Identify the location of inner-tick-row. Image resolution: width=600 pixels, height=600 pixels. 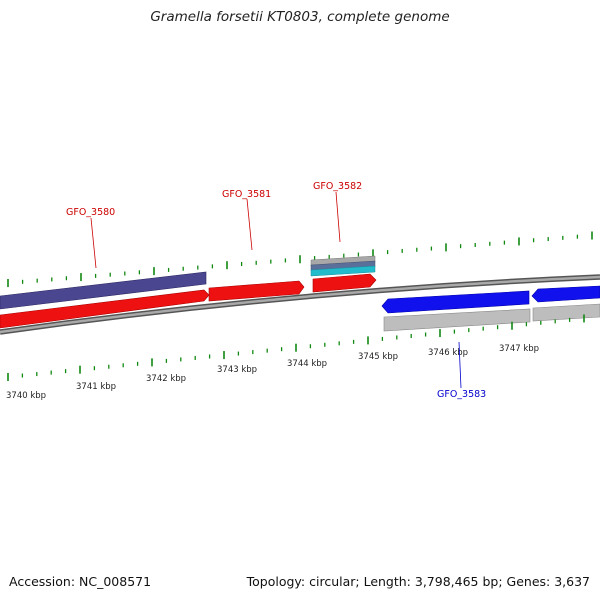
(296, 347).